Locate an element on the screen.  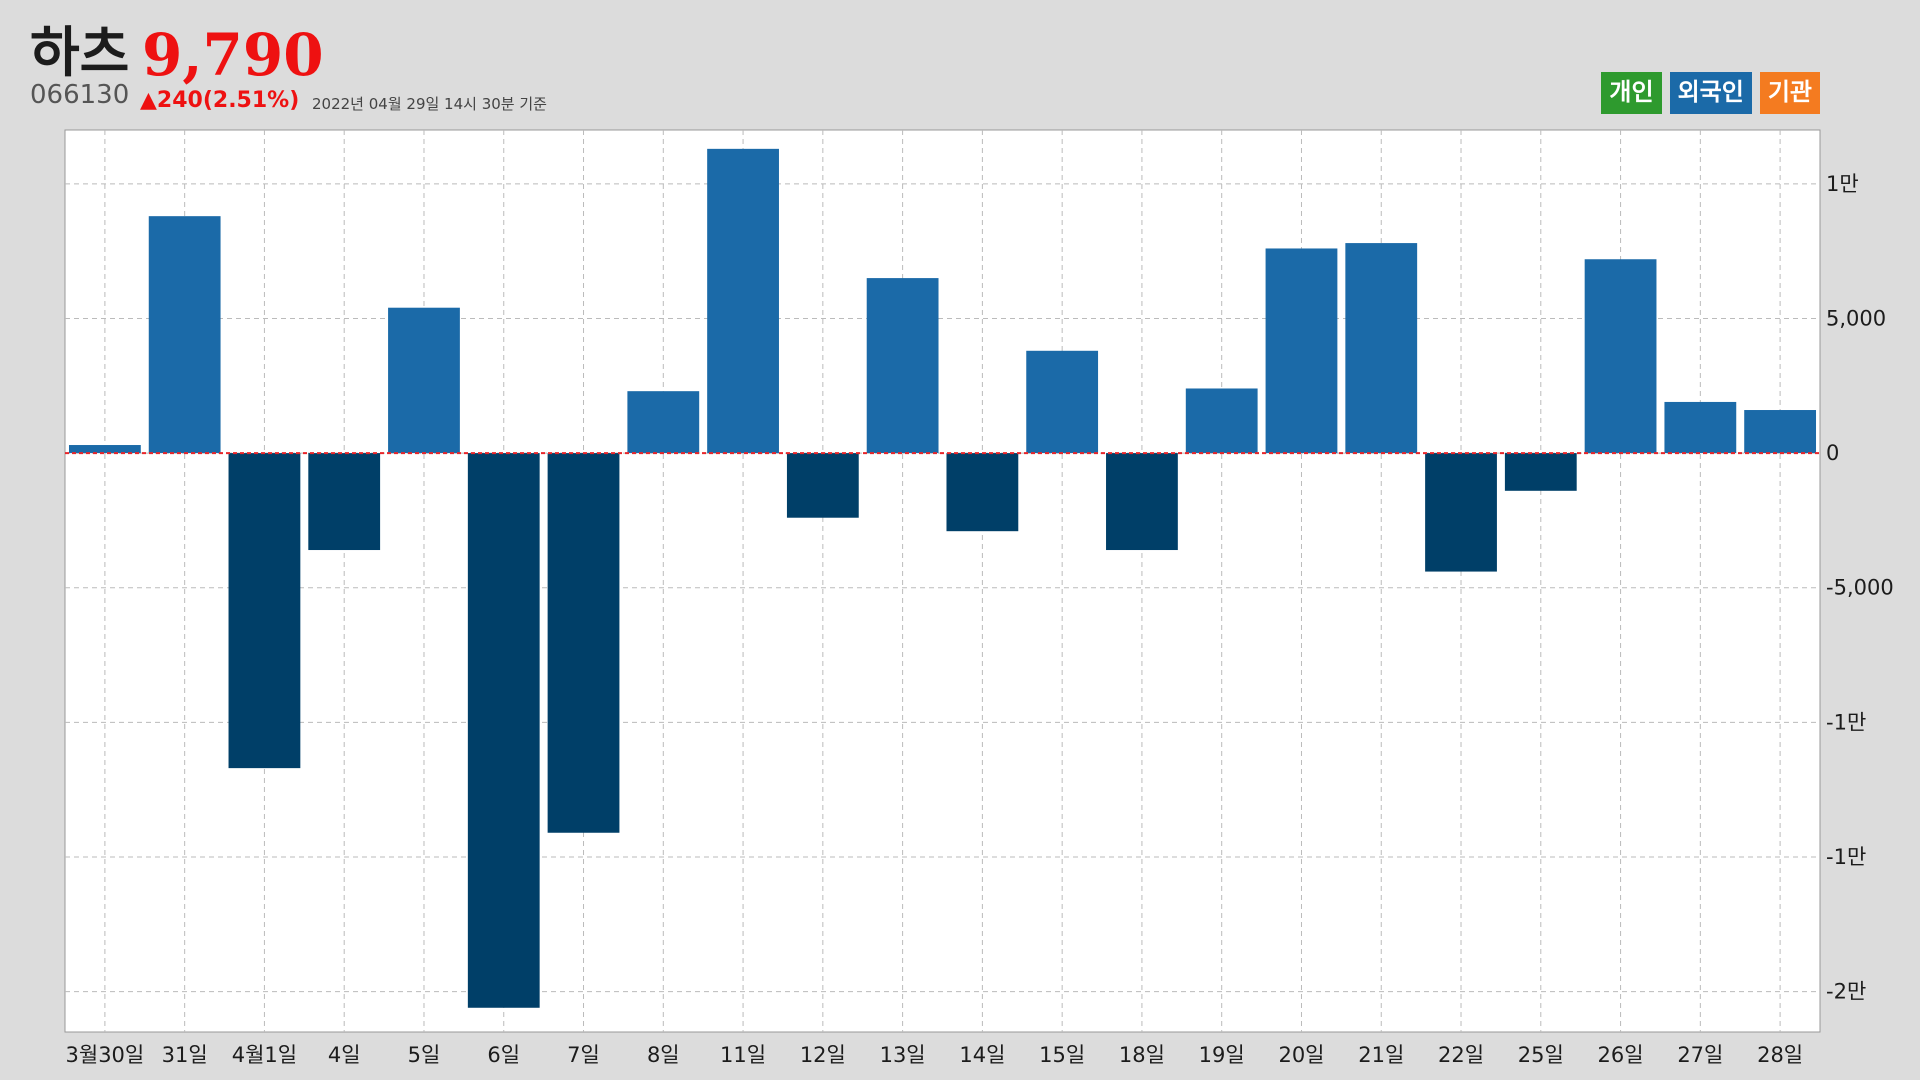
bar-8일 is located at coordinates (663, 422).